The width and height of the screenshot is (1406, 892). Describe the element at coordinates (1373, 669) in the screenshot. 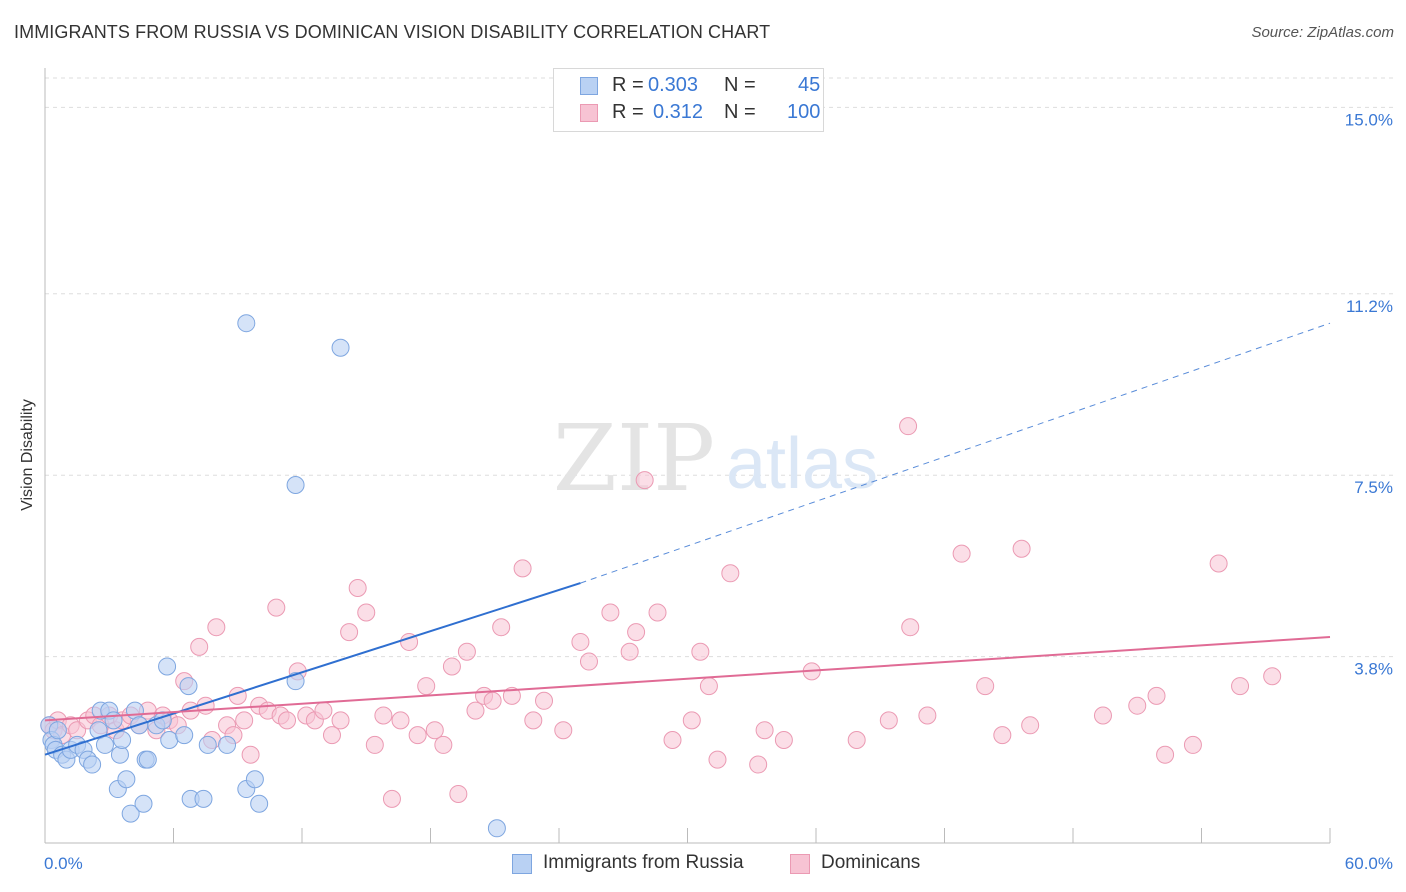

I see `y-tick-label: 3.8%` at that location.